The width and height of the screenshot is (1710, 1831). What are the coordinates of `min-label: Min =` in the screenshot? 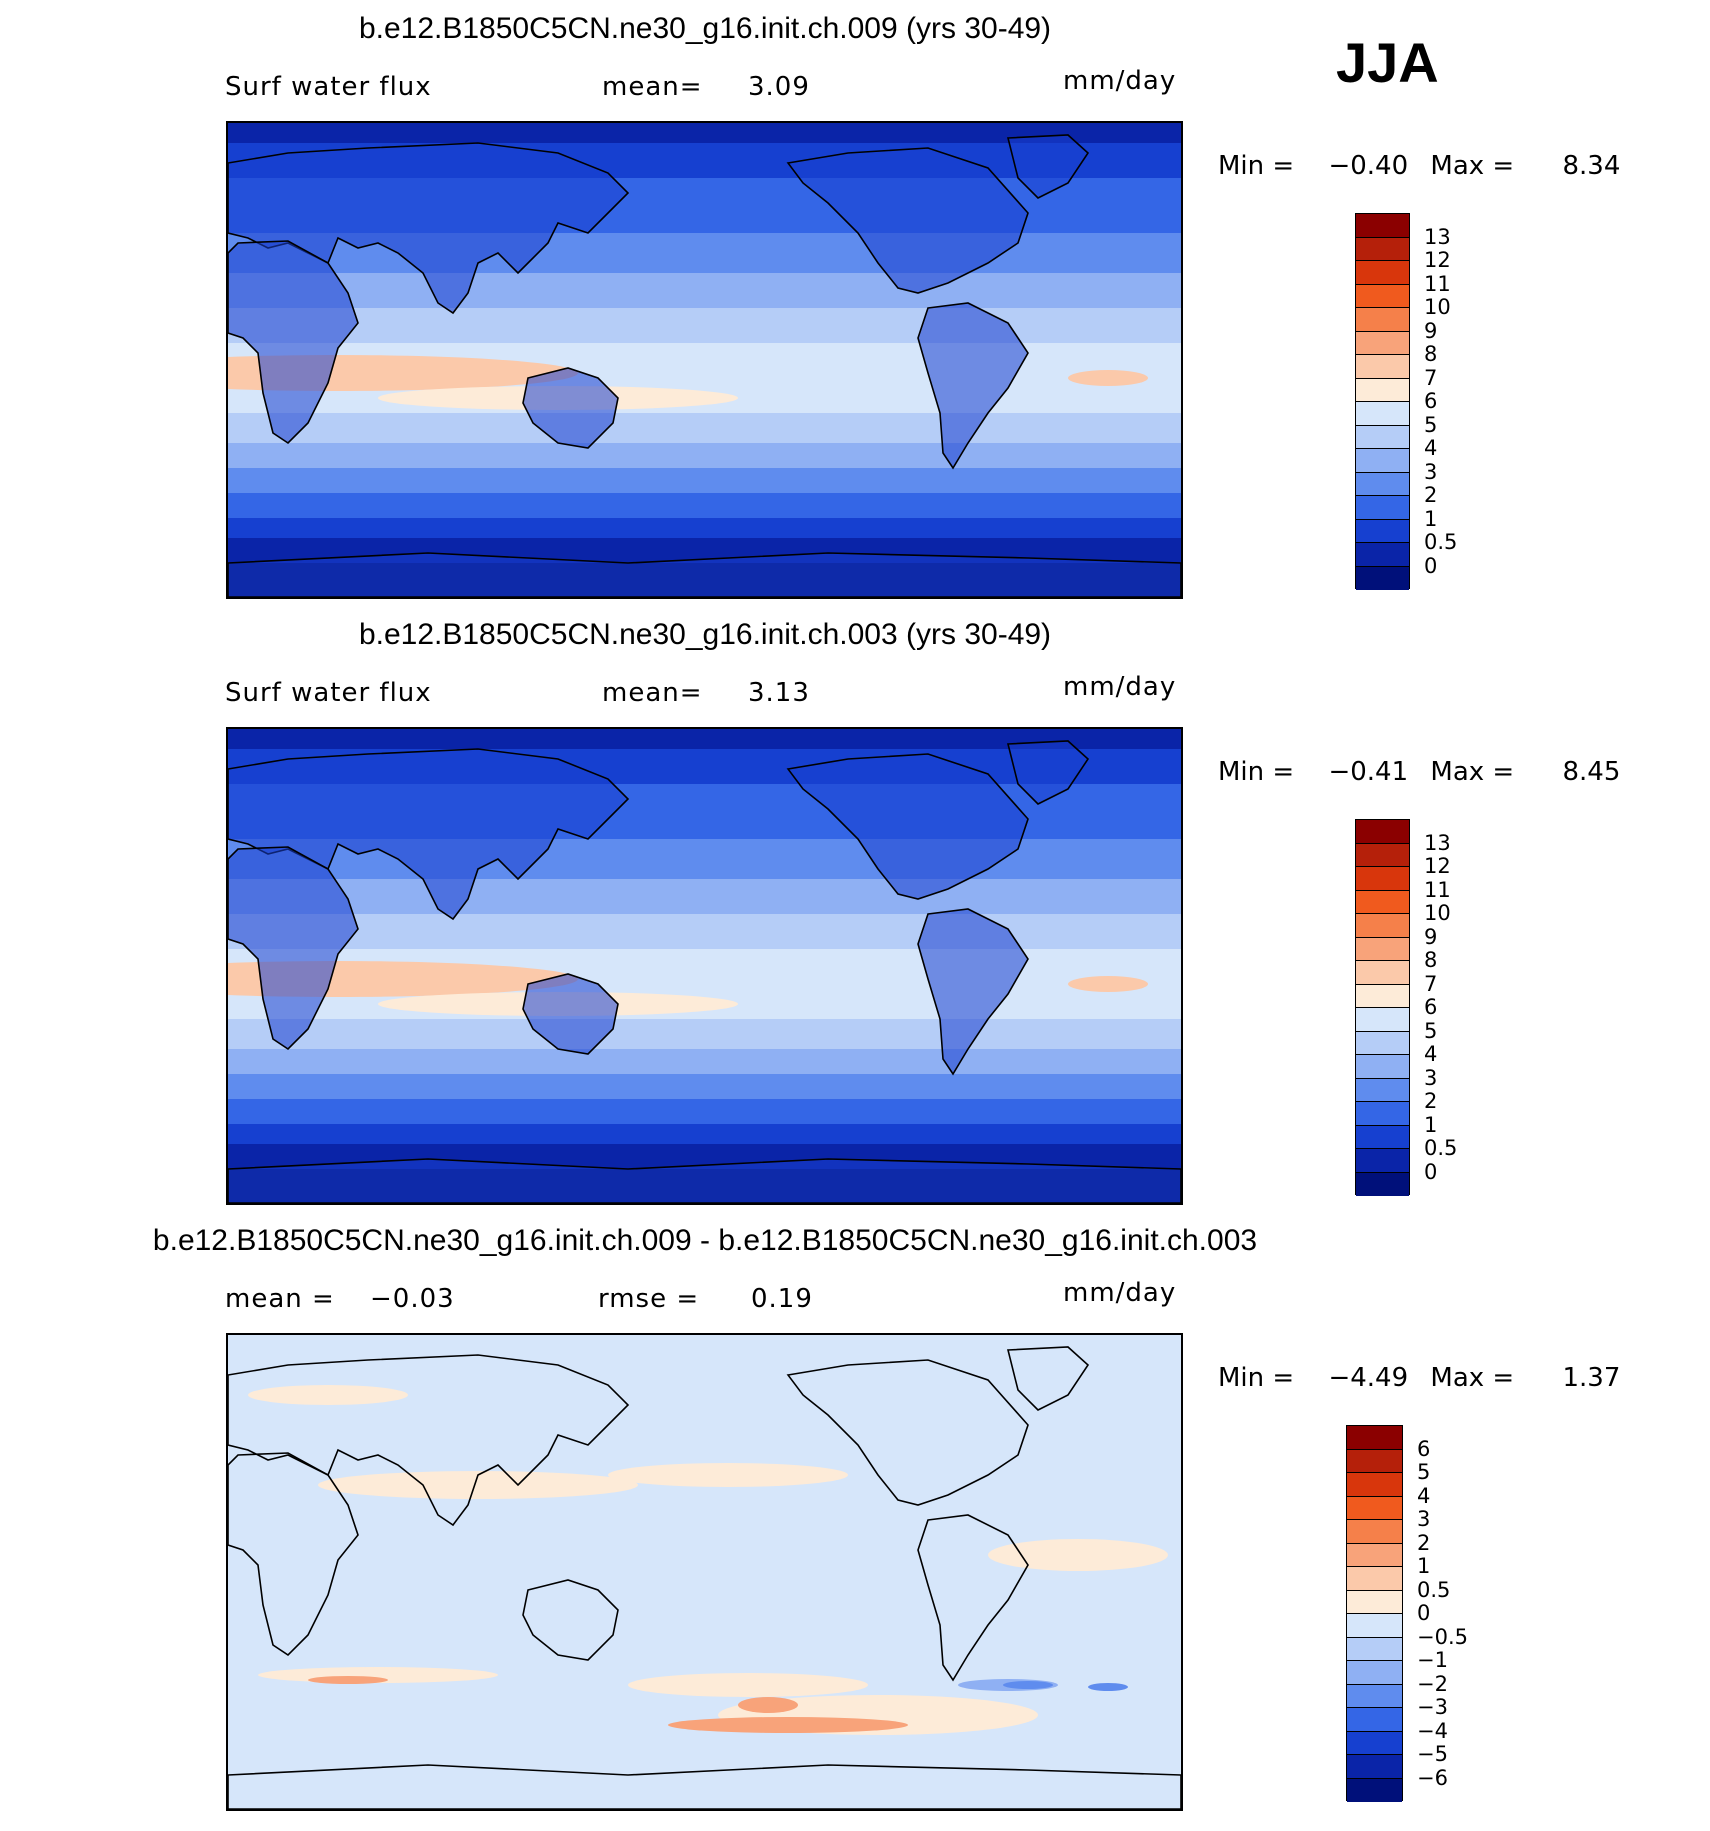 It's located at (1256, 166).